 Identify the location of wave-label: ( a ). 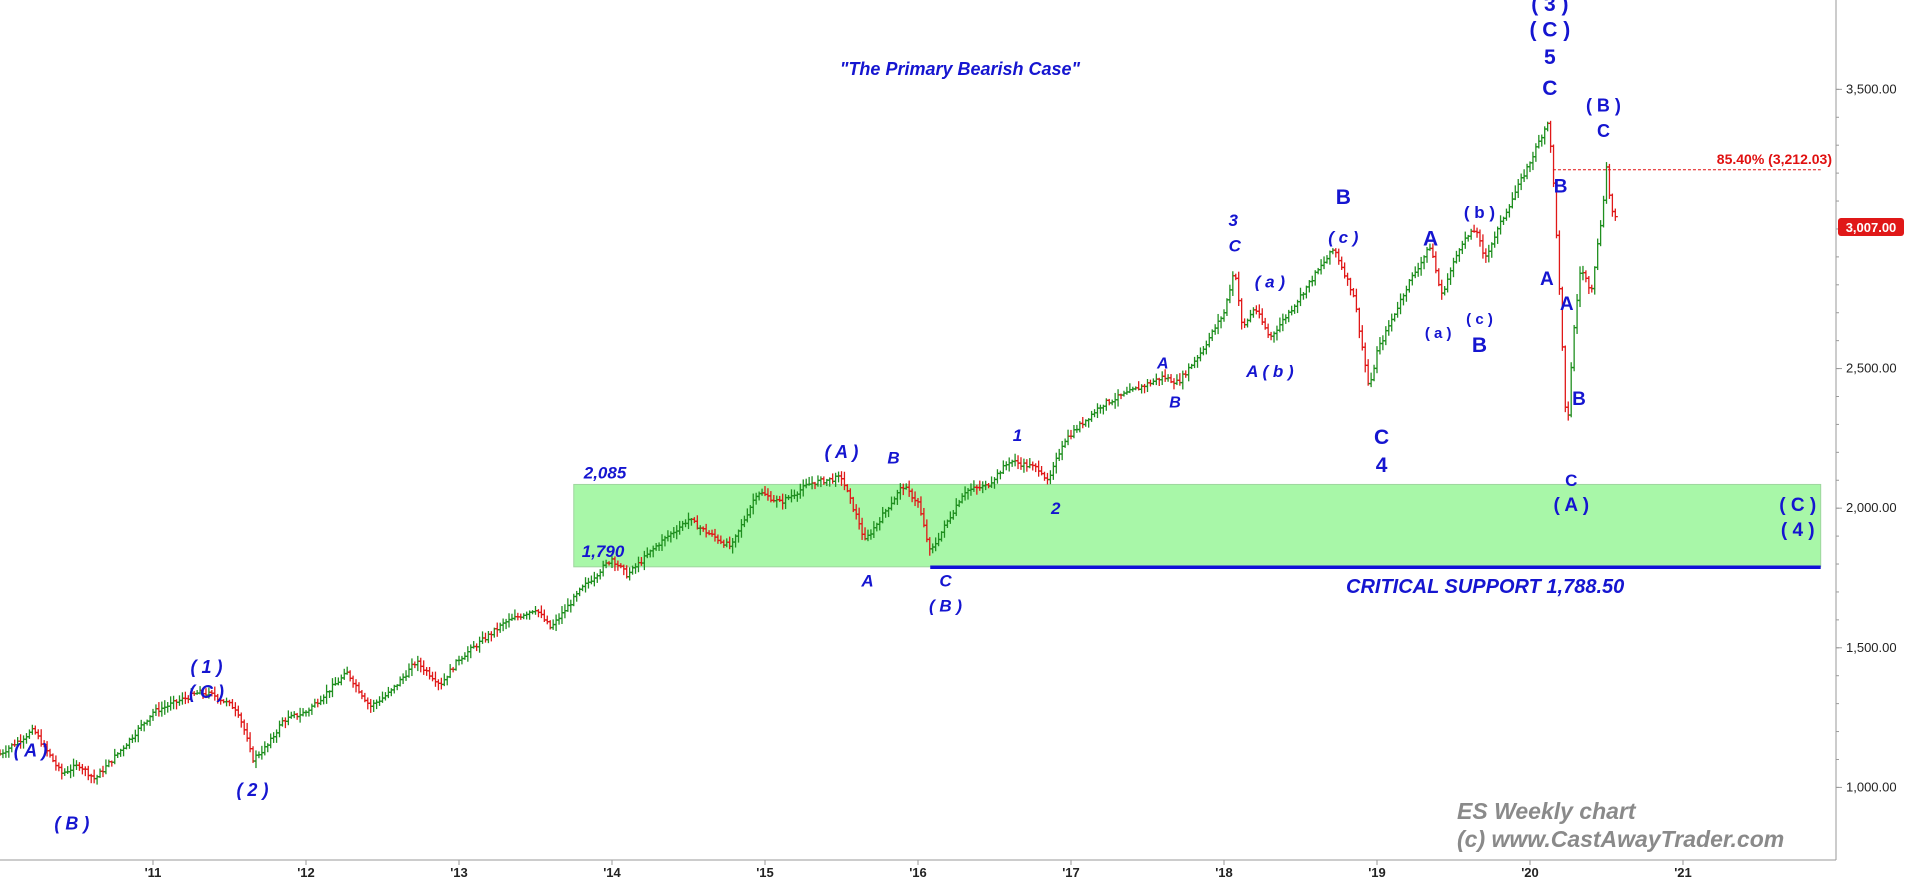
(1438, 333).